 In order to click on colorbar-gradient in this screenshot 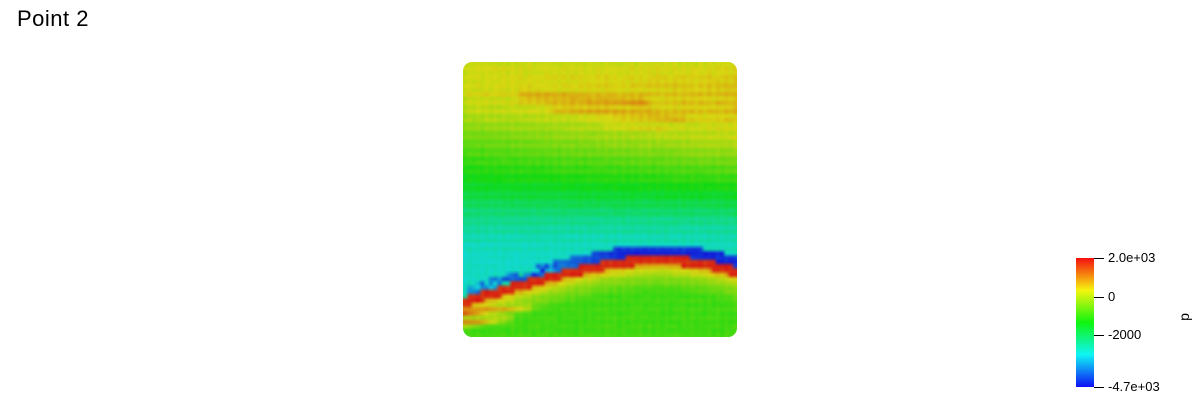, I will do `click(1085, 322)`.